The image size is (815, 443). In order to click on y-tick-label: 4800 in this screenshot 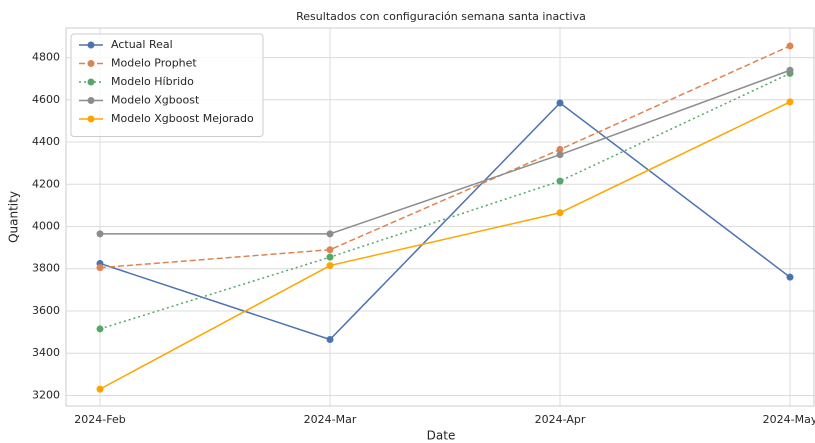, I will do `click(46, 57)`.